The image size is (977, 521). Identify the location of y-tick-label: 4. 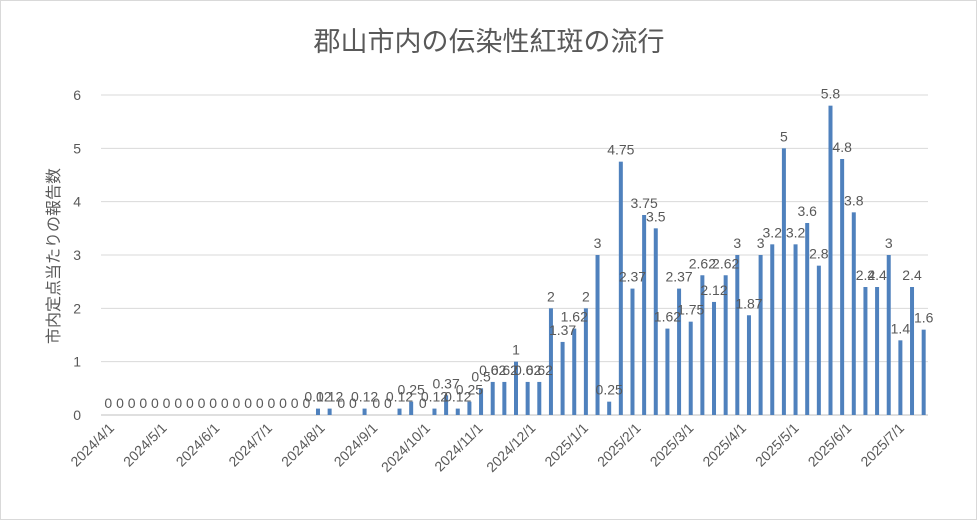
(77, 202).